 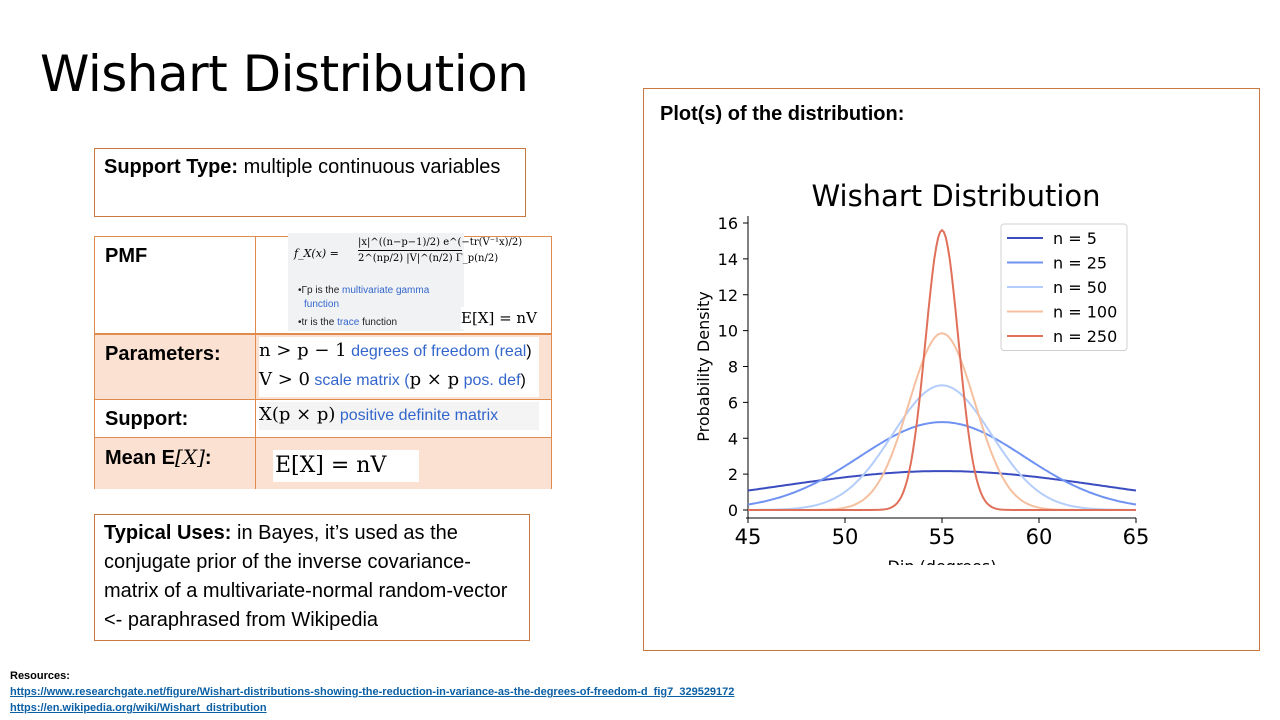 I want to click on support-image: X(p × p) positive definite matrix, so click(x=399, y=416).